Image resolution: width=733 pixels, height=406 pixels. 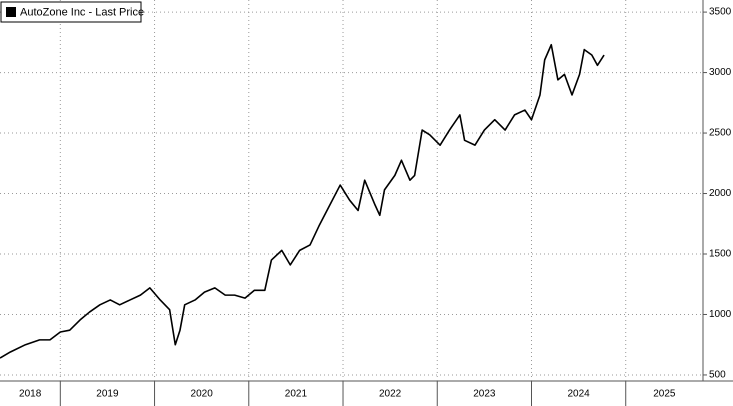 I want to click on y-tick-label: 500, so click(x=717, y=375).